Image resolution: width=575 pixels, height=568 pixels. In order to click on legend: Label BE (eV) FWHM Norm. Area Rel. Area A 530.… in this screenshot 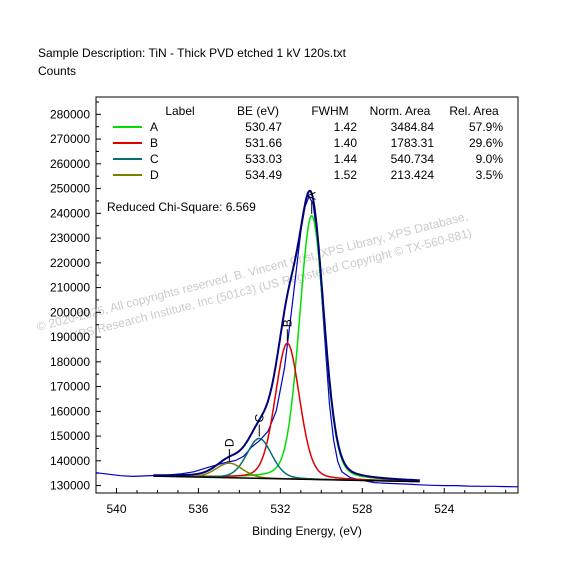, I will do `click(308, 143)`.